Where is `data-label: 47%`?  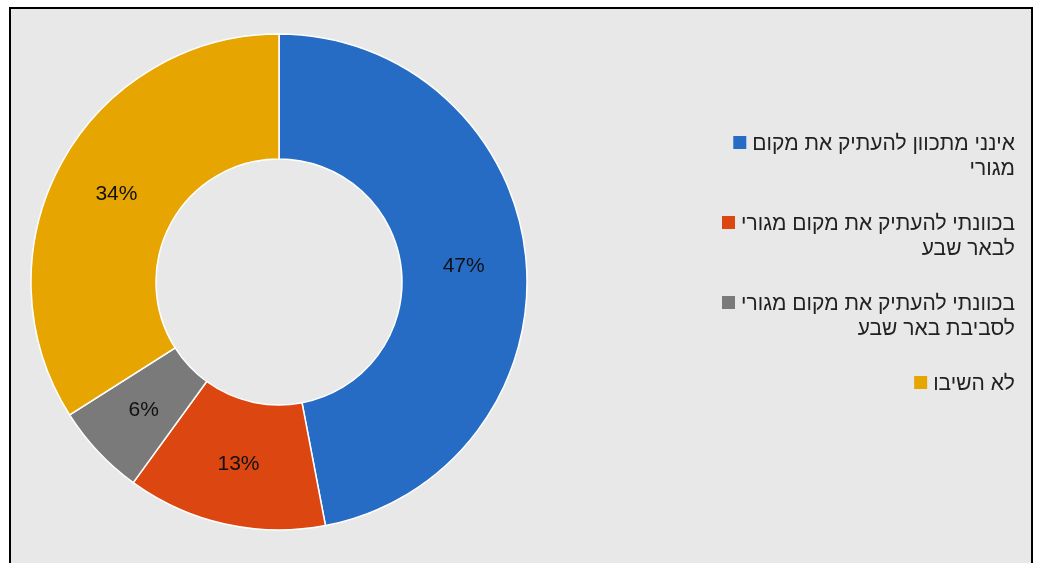
data-label: 47% is located at coordinates (463, 264).